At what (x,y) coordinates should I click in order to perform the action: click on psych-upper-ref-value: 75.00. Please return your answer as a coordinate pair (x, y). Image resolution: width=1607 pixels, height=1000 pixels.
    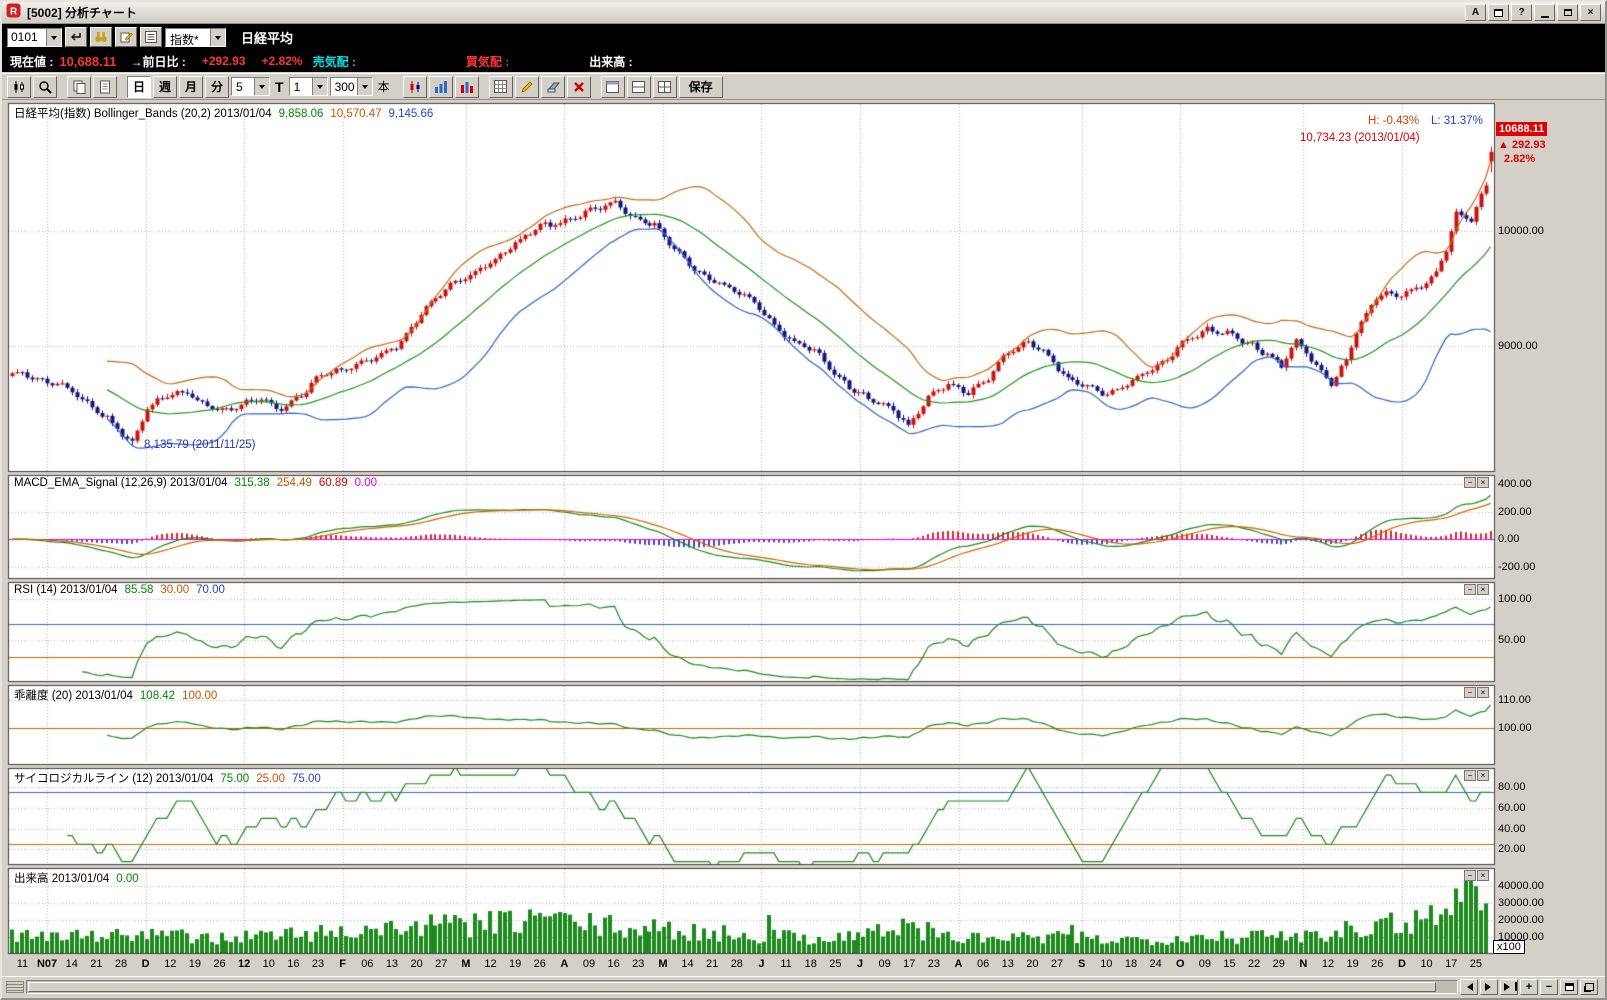
    Looking at the image, I should click on (306, 779).